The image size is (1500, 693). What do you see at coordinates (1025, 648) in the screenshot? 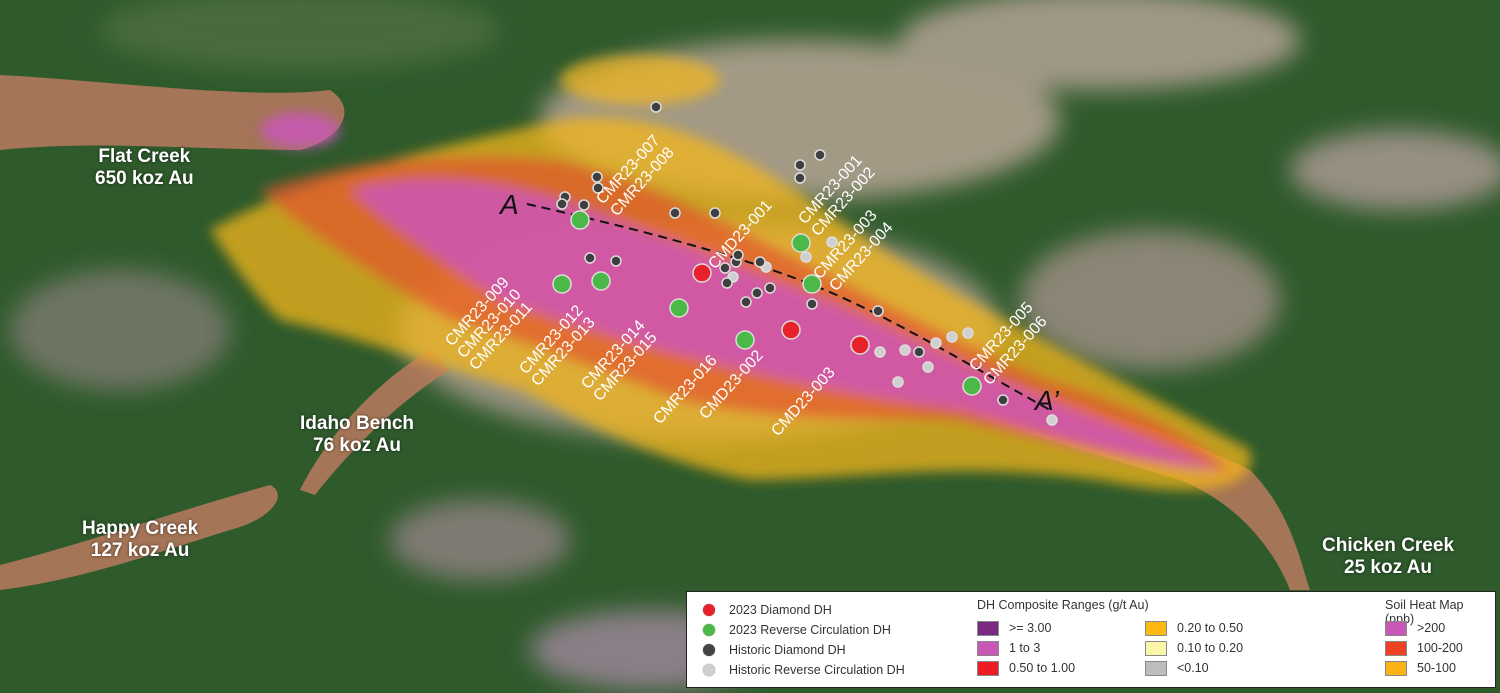
I see `legend-label: 1 to 3` at bounding box center [1025, 648].